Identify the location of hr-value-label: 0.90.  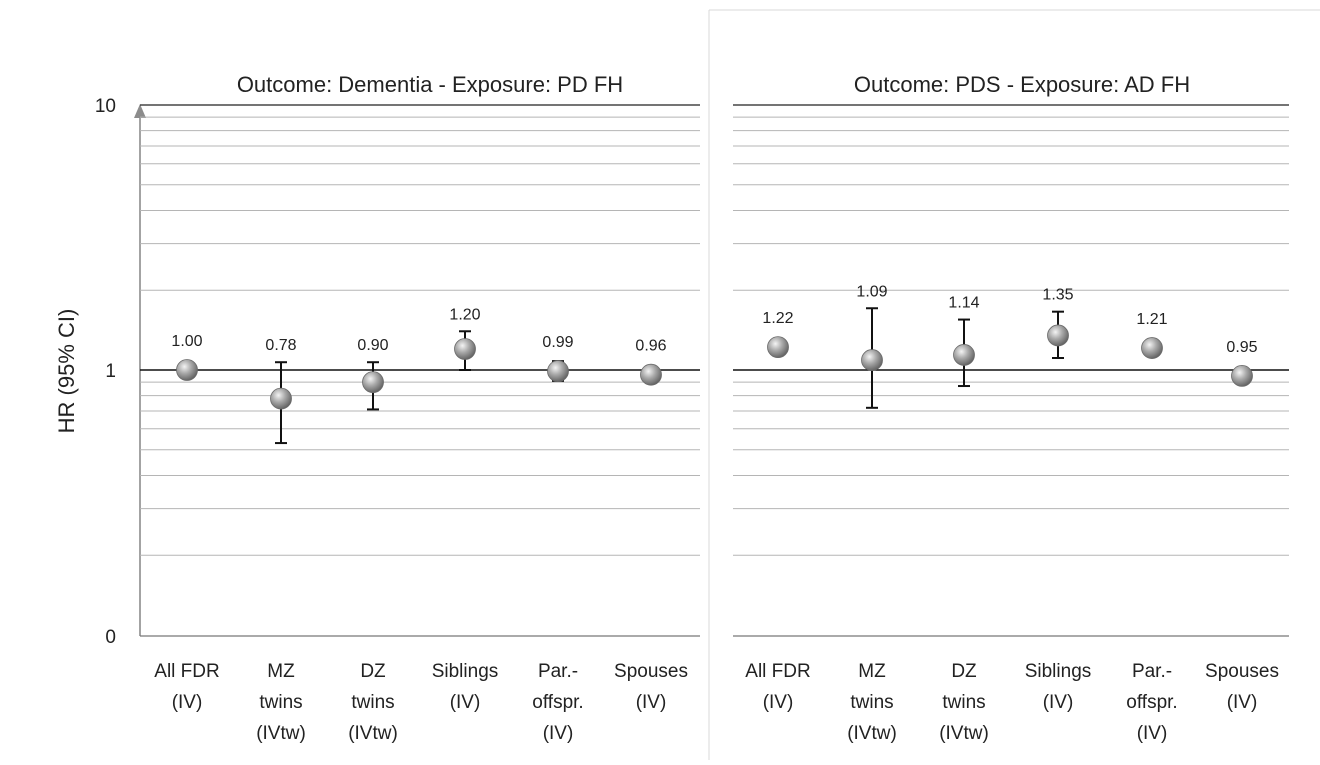
(372, 345).